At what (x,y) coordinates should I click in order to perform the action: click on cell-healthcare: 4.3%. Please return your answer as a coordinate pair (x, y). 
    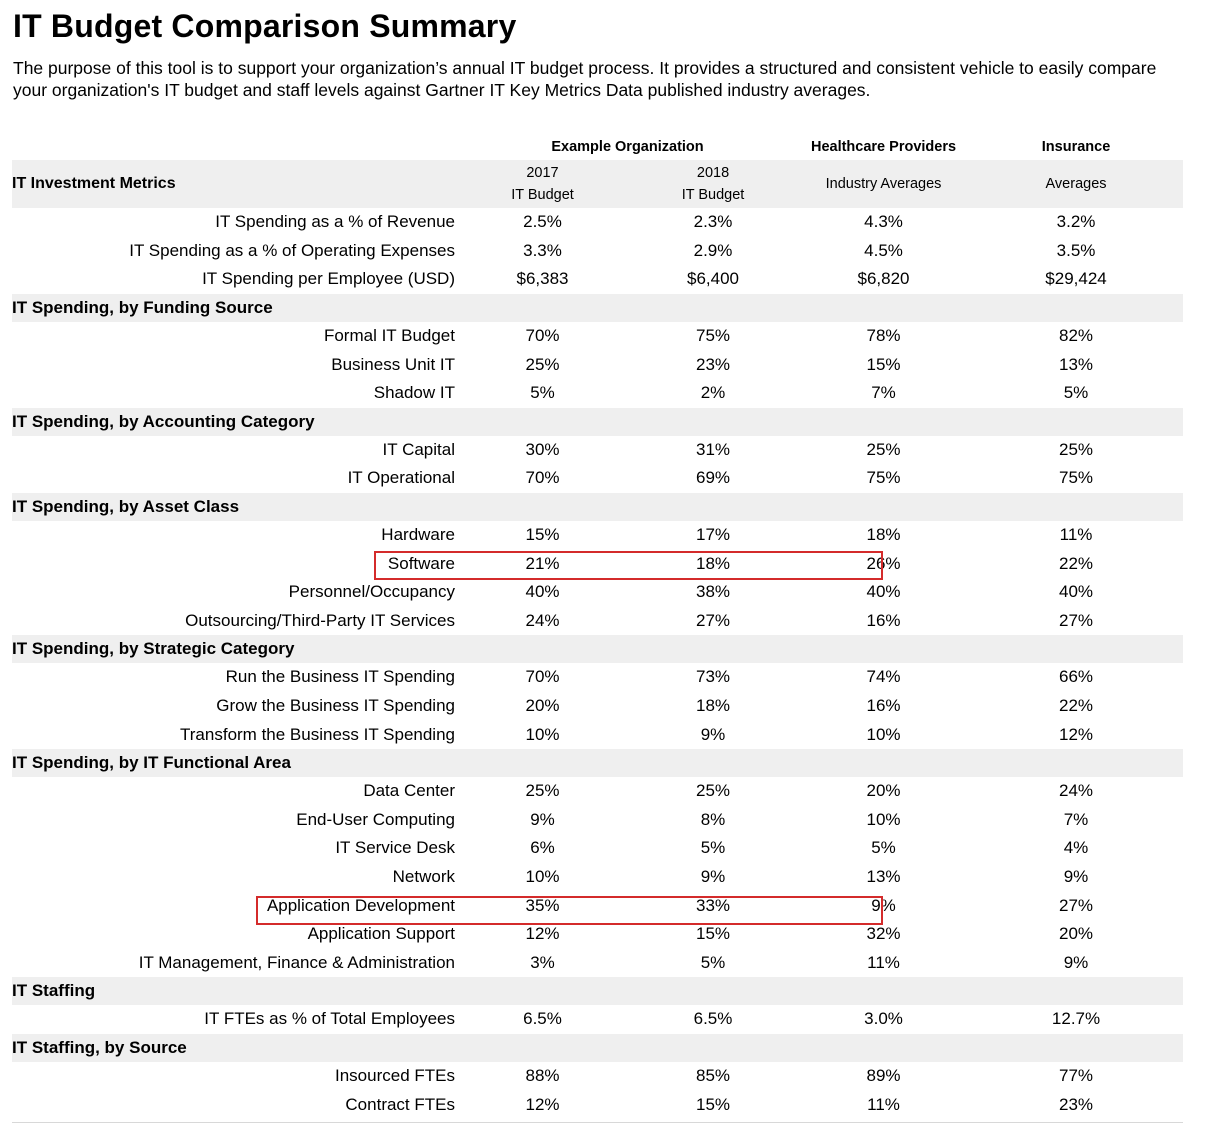
    Looking at the image, I should click on (883, 222).